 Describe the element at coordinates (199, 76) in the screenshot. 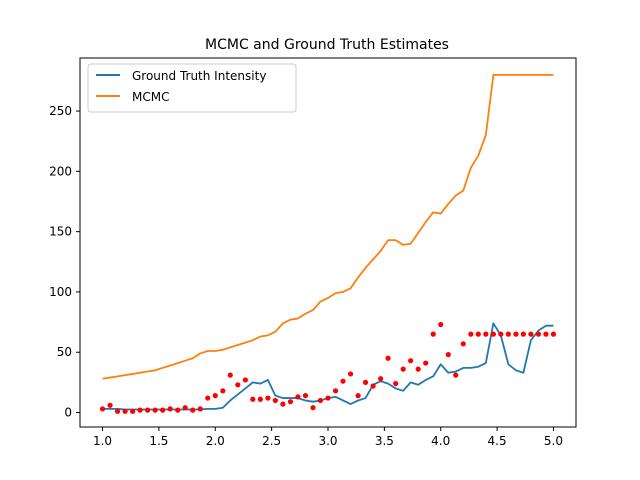

I see `legend-label-ground-truth: Ground Truth Intensity` at that location.